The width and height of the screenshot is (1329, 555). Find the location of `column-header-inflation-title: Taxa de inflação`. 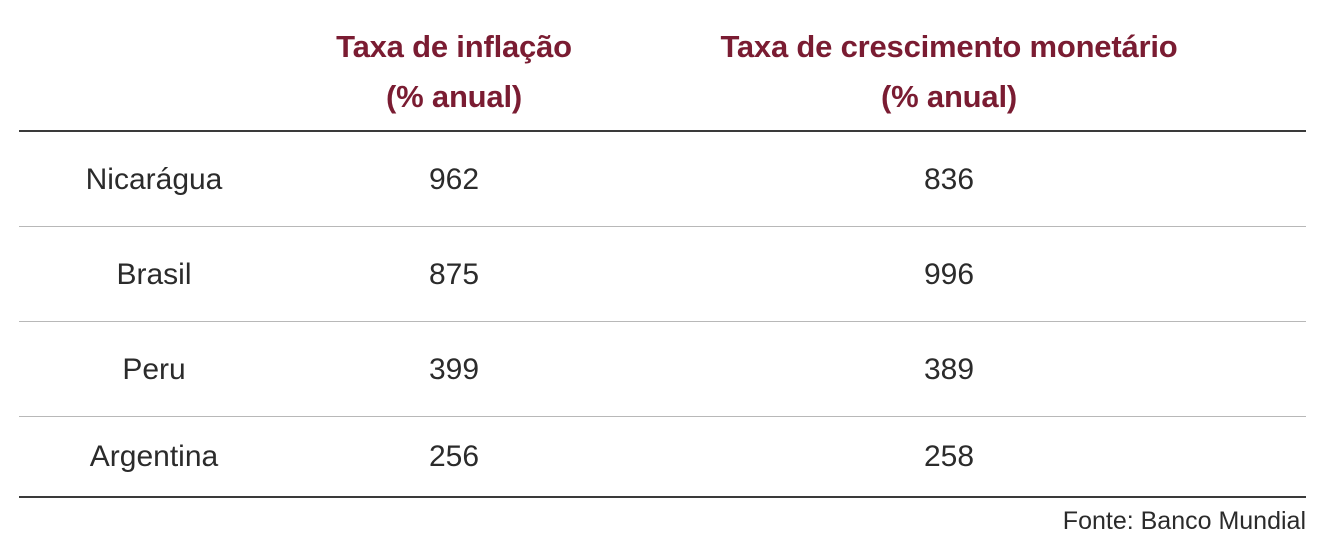

column-header-inflation-title: Taxa de inflação is located at coordinates (454, 46).